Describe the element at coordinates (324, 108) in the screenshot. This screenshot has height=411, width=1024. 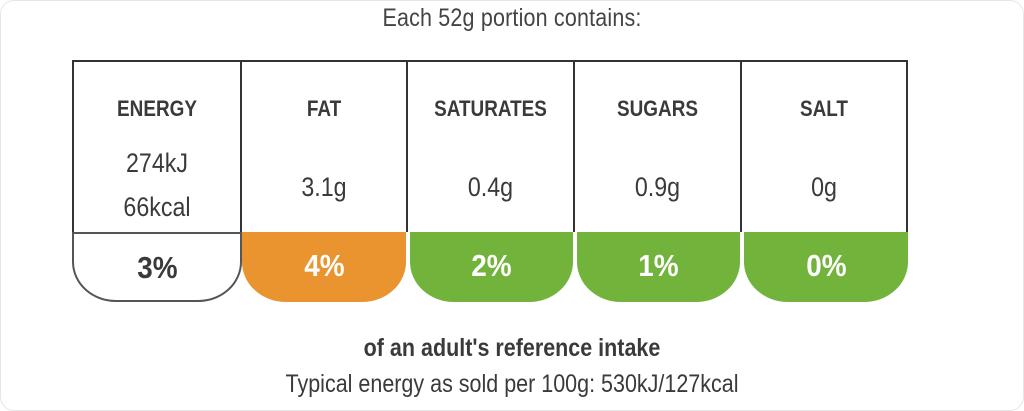
I see `nutrient-label: FAT` at that location.